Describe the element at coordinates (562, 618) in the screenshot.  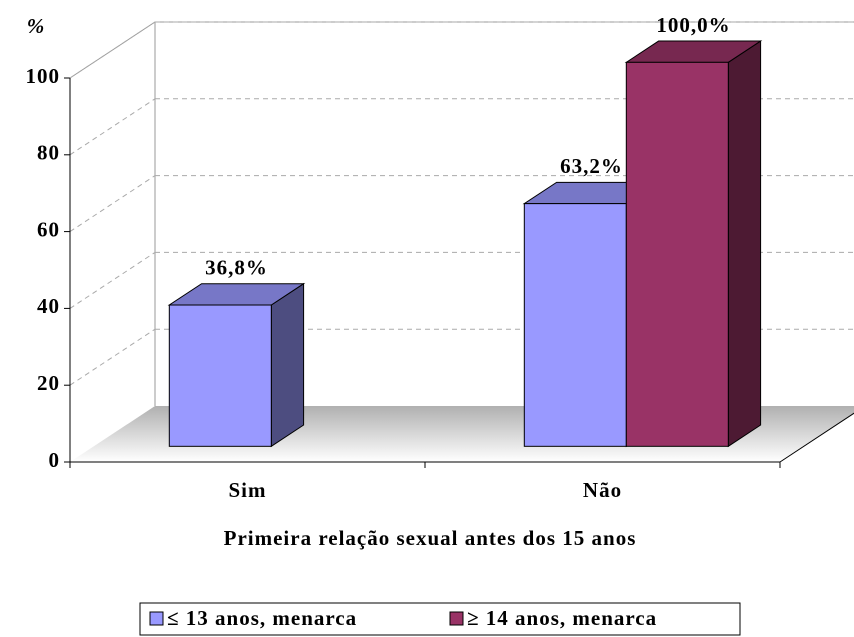
I see `legend-label: ≥ 14 anos, menarca` at that location.